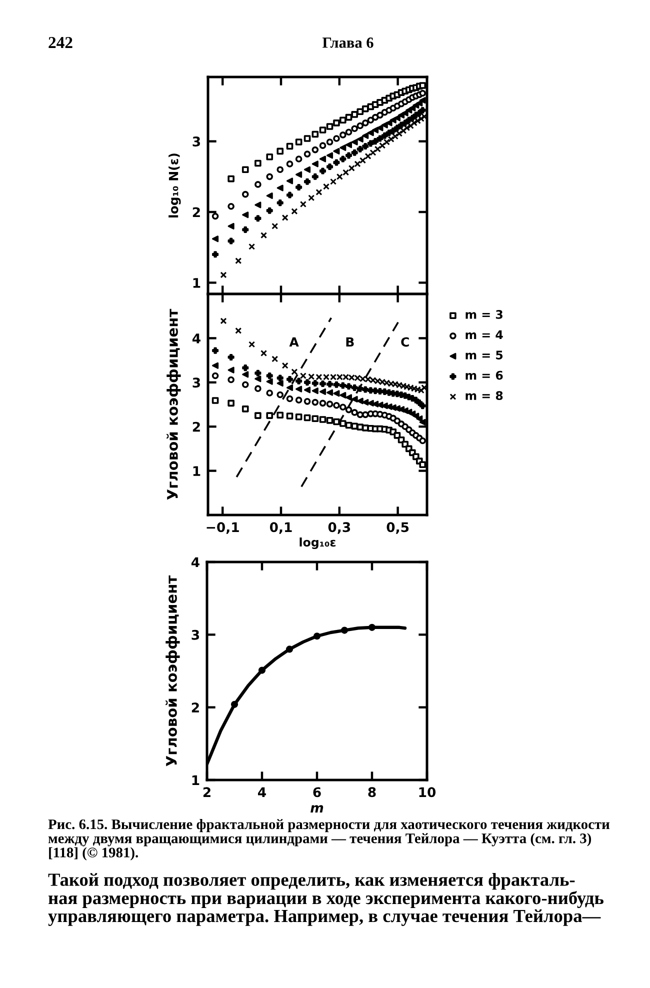 The width and height of the screenshot is (650, 988). I want to click on text: Глава 6, so click(348, 43).